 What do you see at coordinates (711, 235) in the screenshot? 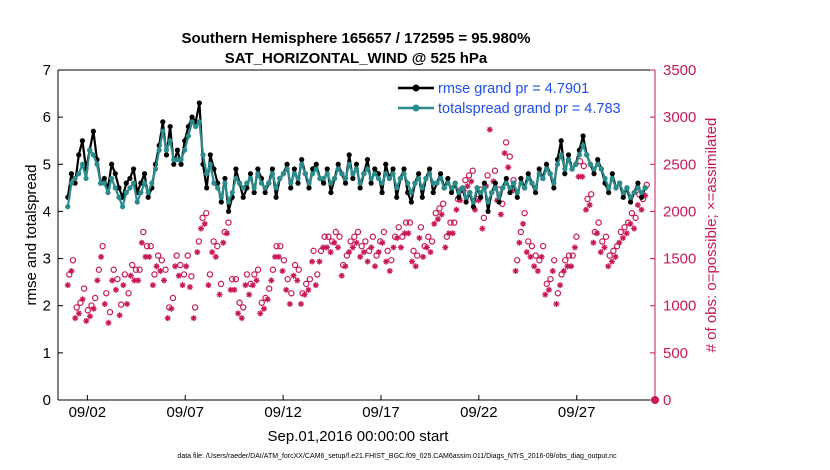
I see `y2-axis-label: # of obs: o=possible; ×=assimilated` at bounding box center [711, 235].